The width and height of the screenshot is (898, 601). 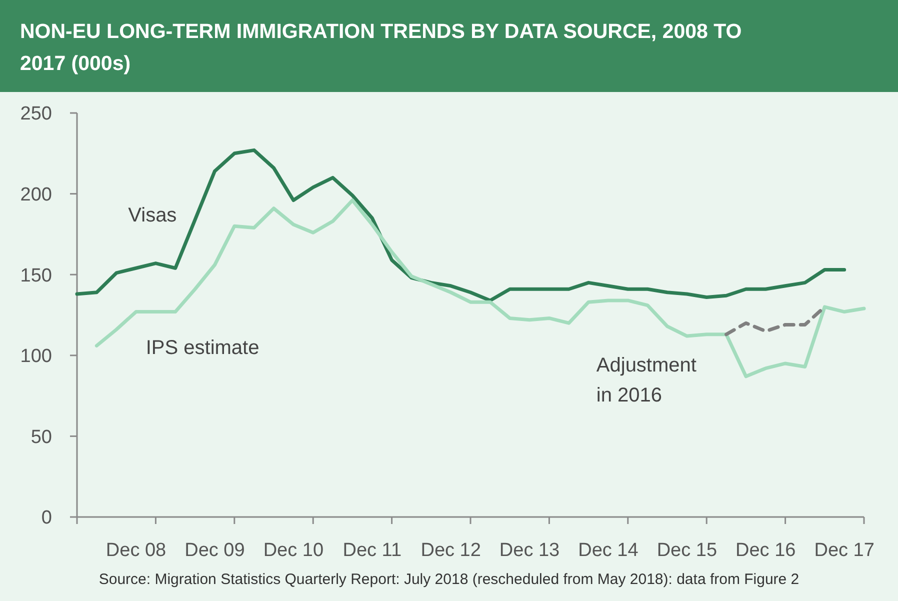 What do you see at coordinates (36, 114) in the screenshot?
I see `y-tick-label: 250` at bounding box center [36, 114].